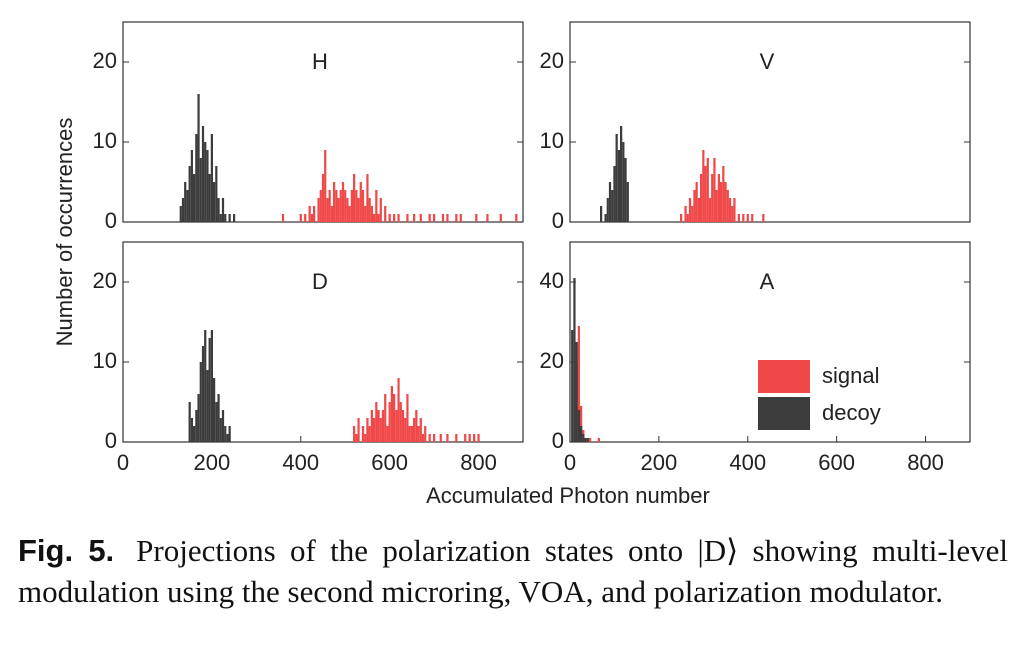 Image resolution: width=1034 pixels, height=657 pixels. What do you see at coordinates (320, 281) in the screenshot?
I see `panel-title: D` at bounding box center [320, 281].